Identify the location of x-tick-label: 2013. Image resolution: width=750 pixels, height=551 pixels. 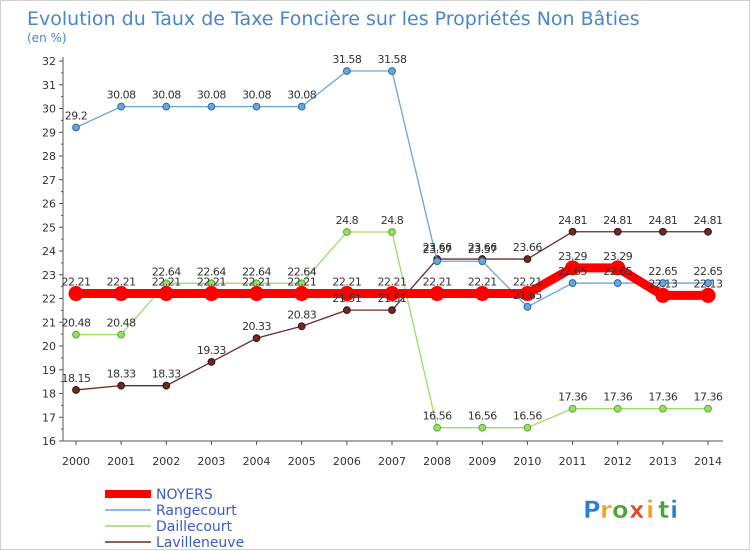
(663, 461).